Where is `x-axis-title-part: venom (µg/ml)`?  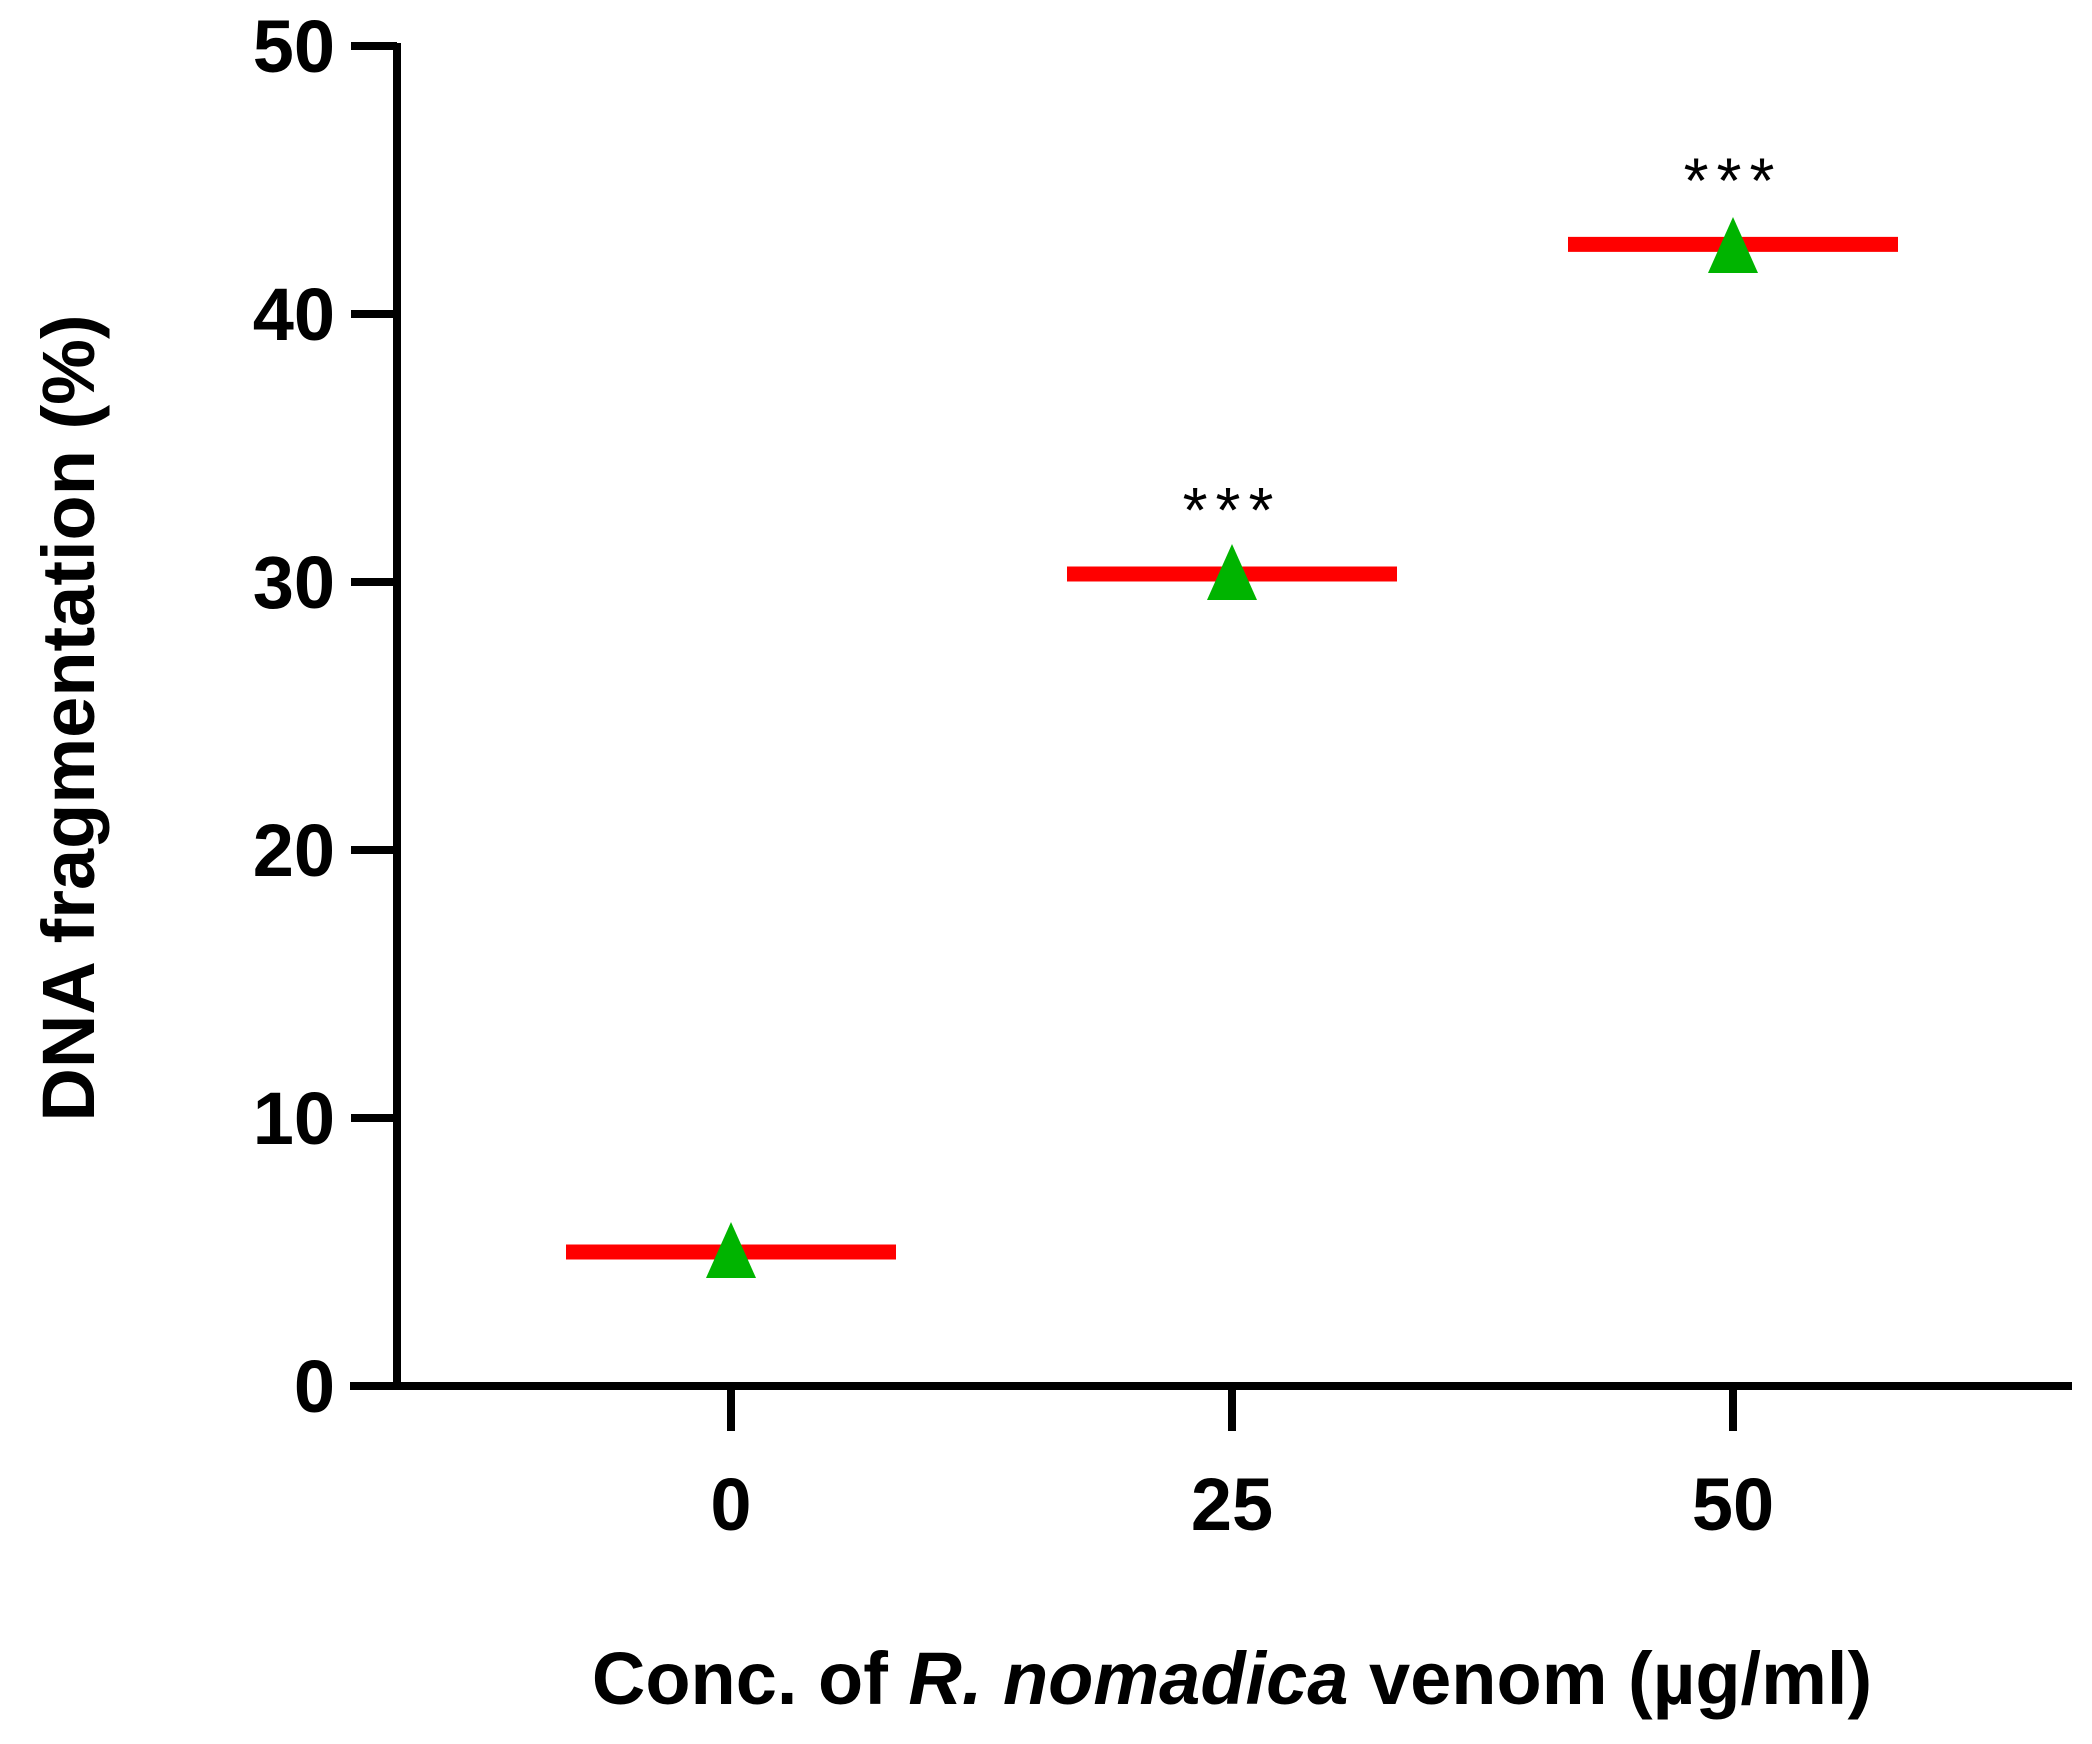
x-axis-title-part: venom (µg/ml) is located at coordinates (1610, 1678).